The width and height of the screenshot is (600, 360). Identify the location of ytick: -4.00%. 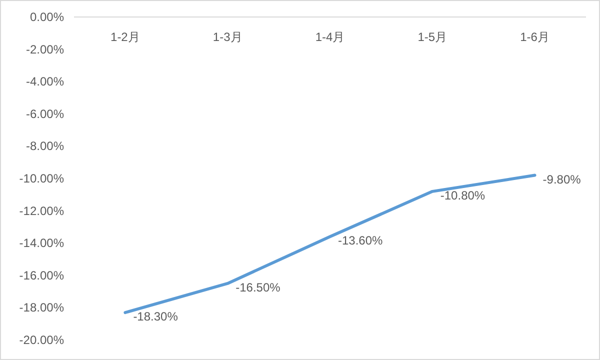
(45, 81).